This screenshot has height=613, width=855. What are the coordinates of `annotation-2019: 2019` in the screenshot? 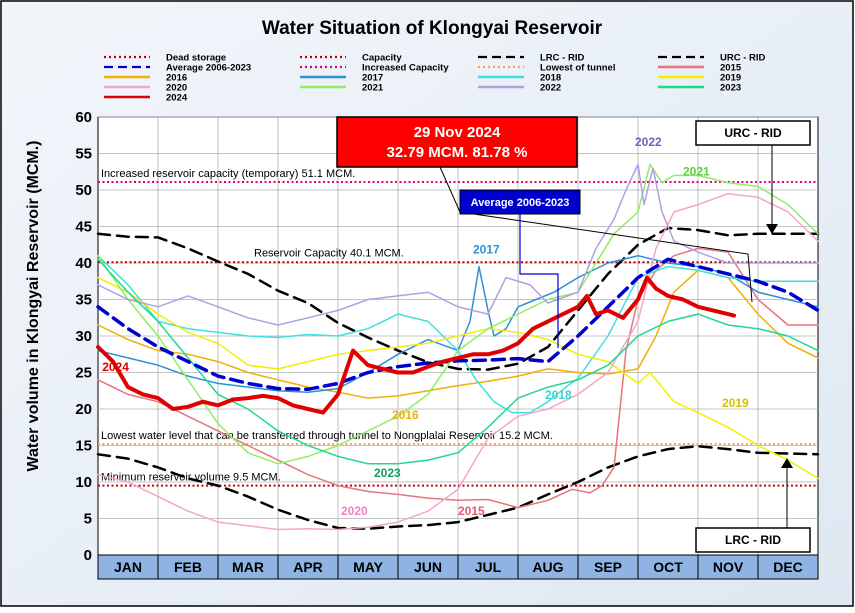 It's located at (735, 403).